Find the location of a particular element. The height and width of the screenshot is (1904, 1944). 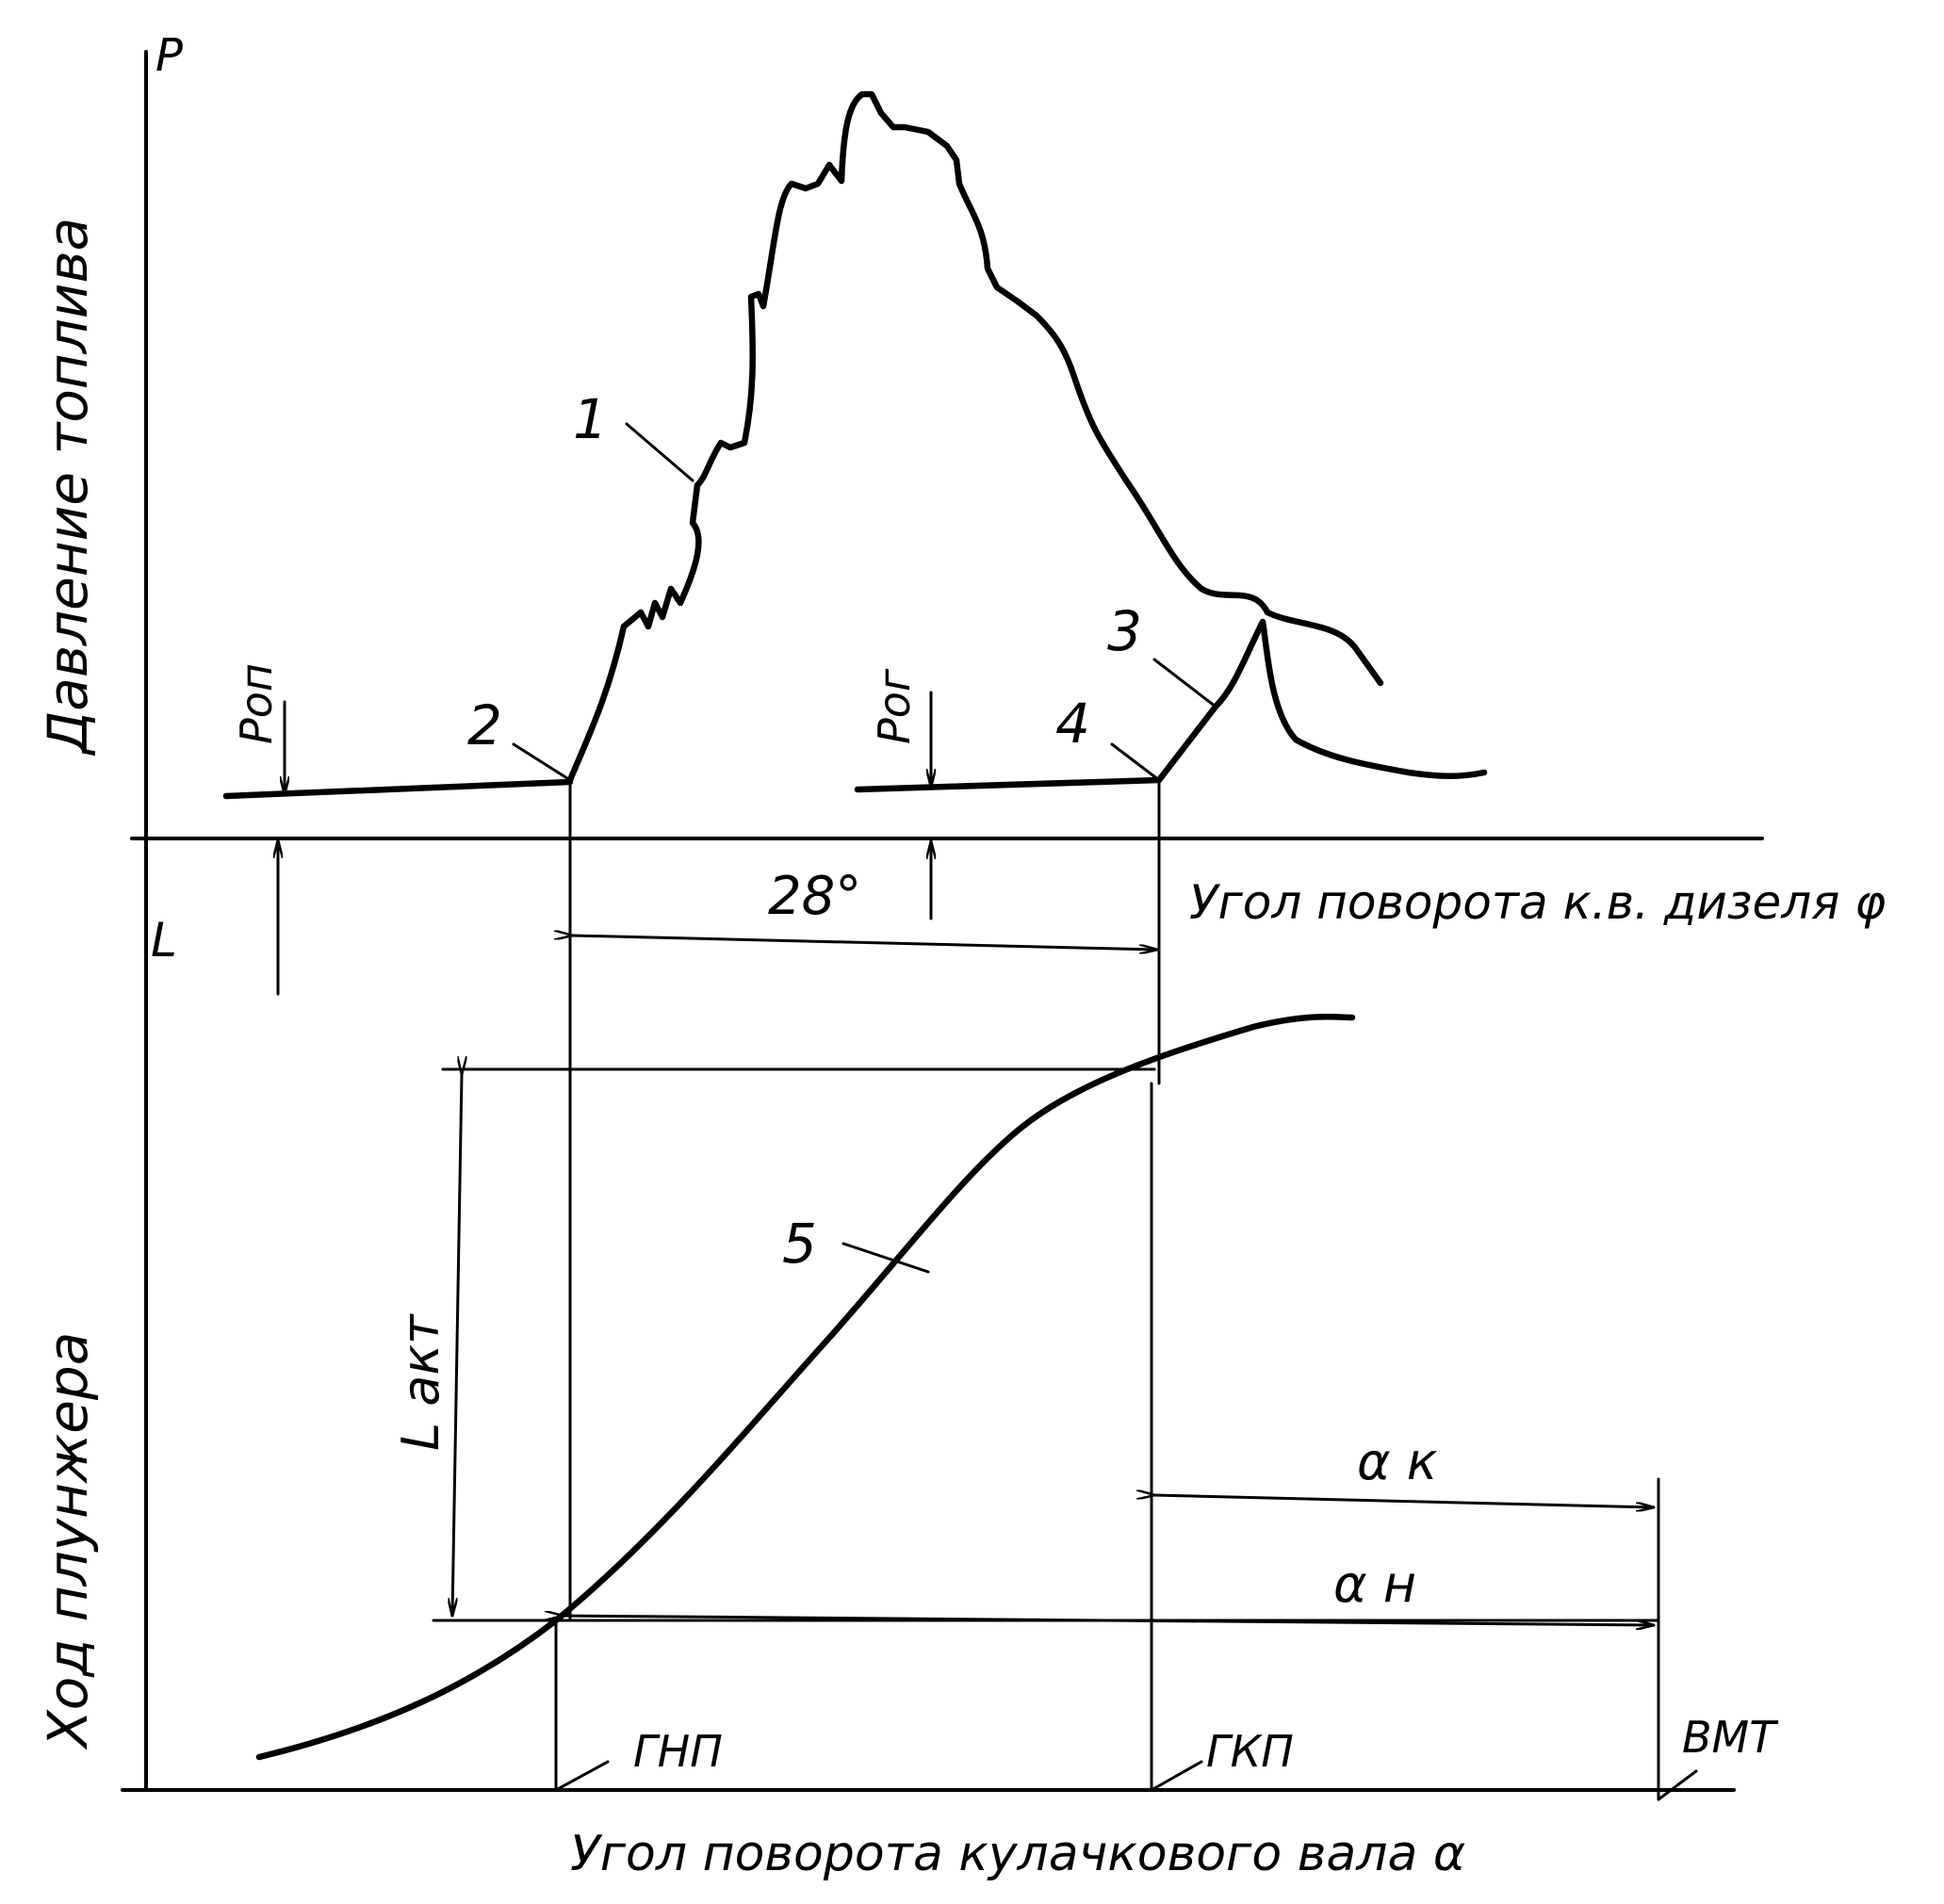

top-x-title: Угол поворота к.в. дизеля φ is located at coordinates (1537, 903).